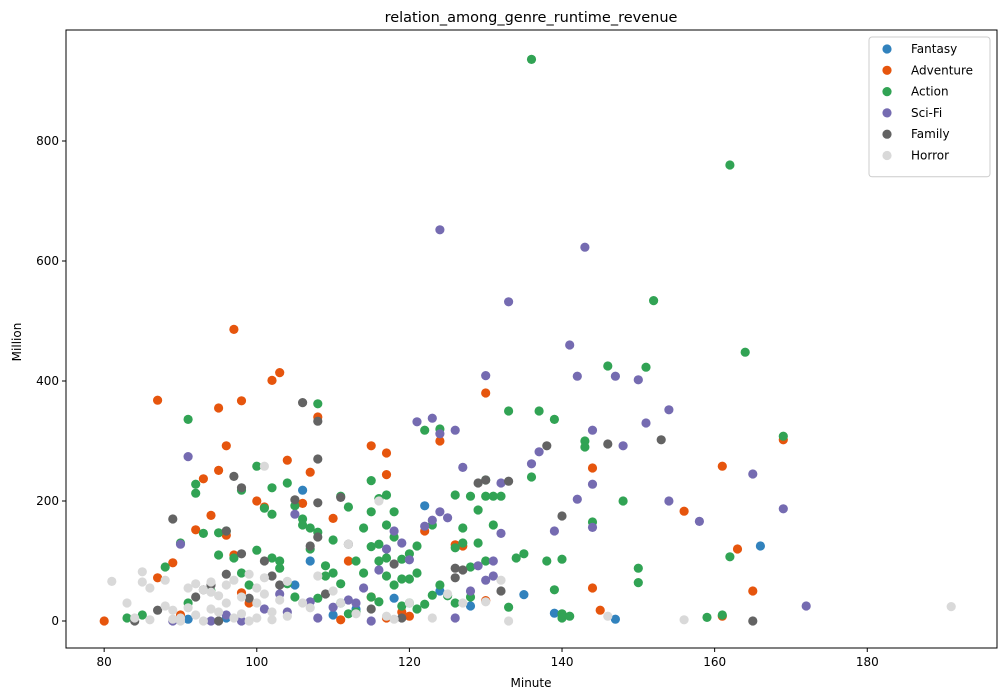  I want to click on x-tick-label: 140, so click(562, 662).